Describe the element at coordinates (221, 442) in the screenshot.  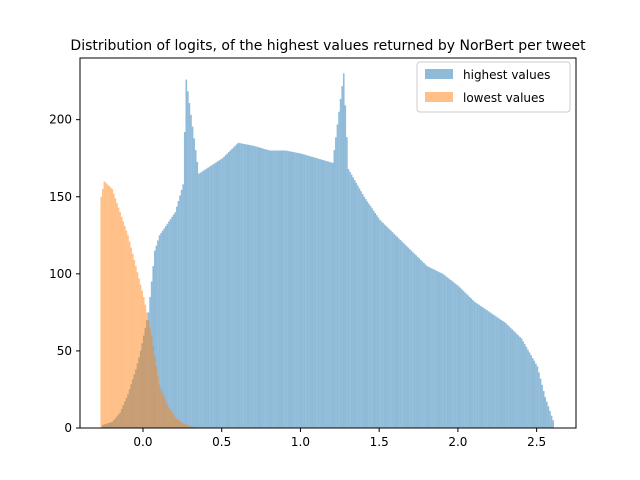
I see `x-tick-label: 0.5` at that location.